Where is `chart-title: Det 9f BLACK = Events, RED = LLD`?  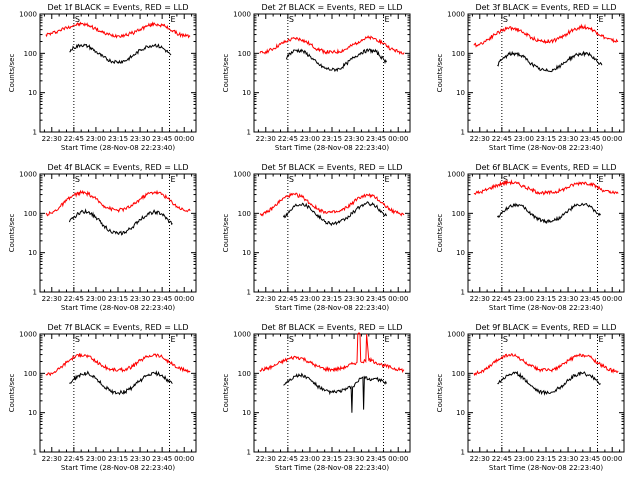 chart-title: Det 9f BLACK = Events, RED = LLD is located at coordinates (545, 327).